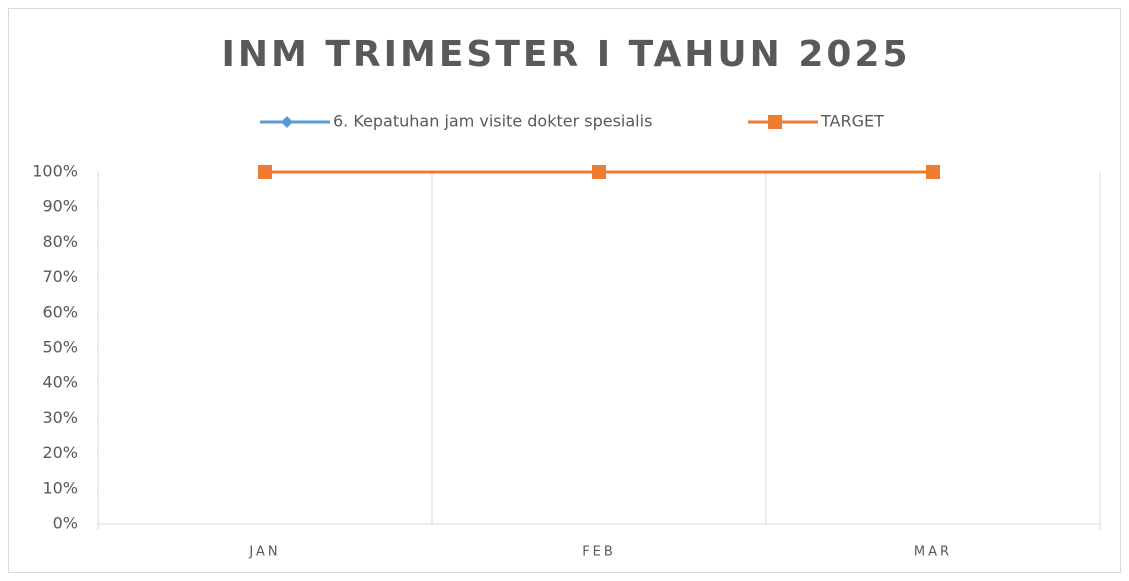  What do you see at coordinates (60, 347) in the screenshot?
I see `y-tick-label: 50%` at bounding box center [60, 347].